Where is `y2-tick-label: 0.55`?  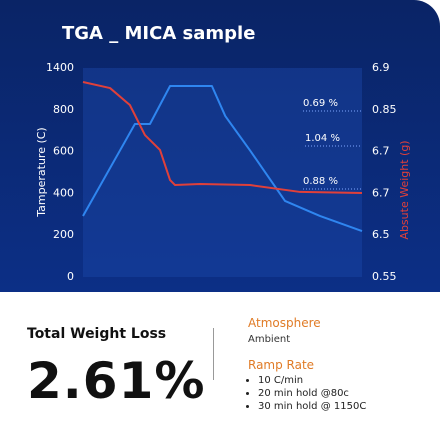
y2-tick-label: 0.55 is located at coordinates (384, 276).